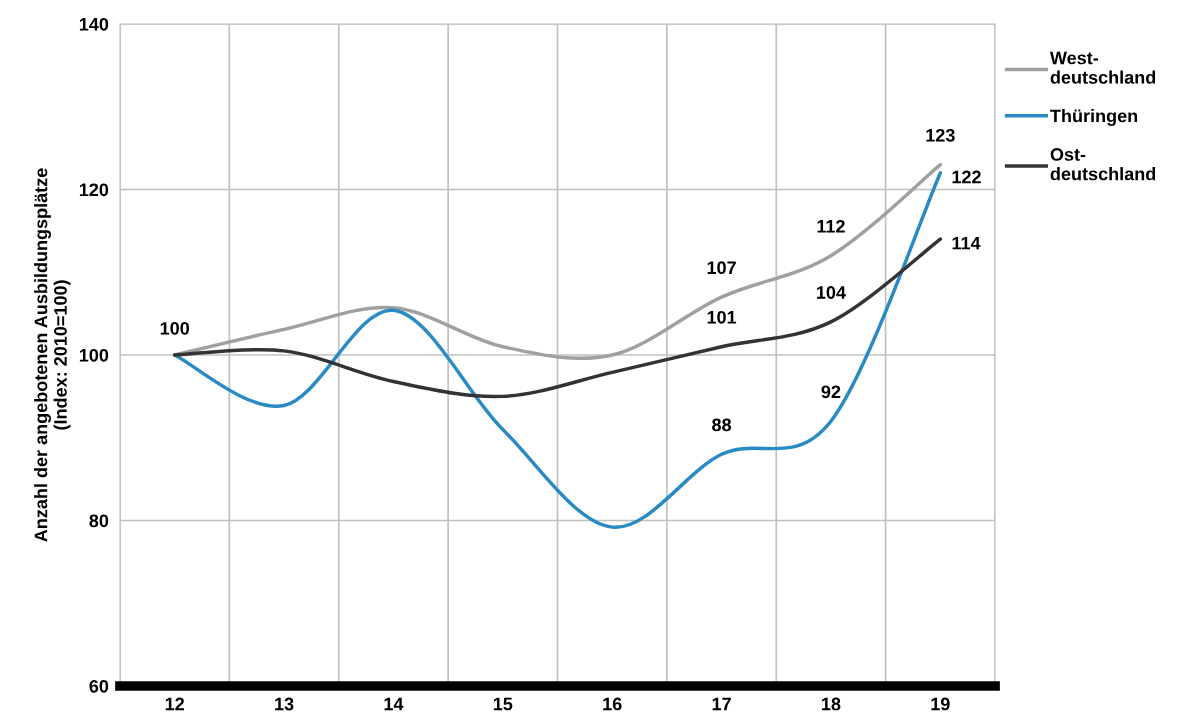  I want to click on legend-label: Ost- deutschland, so click(1103, 164).